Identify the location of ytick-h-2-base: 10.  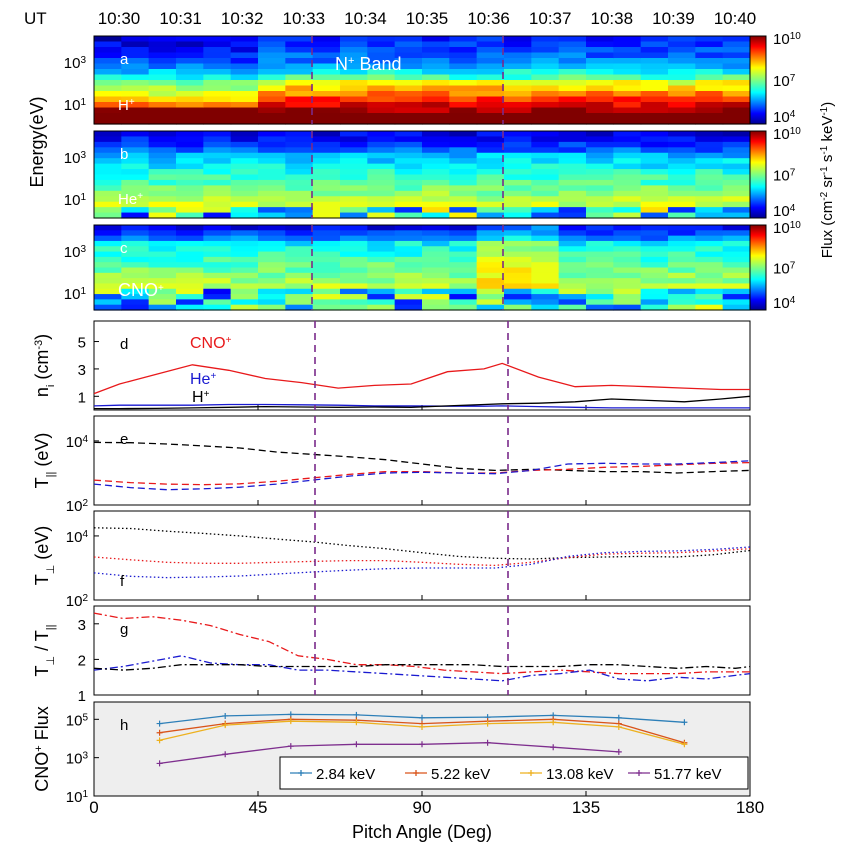
(74, 797).